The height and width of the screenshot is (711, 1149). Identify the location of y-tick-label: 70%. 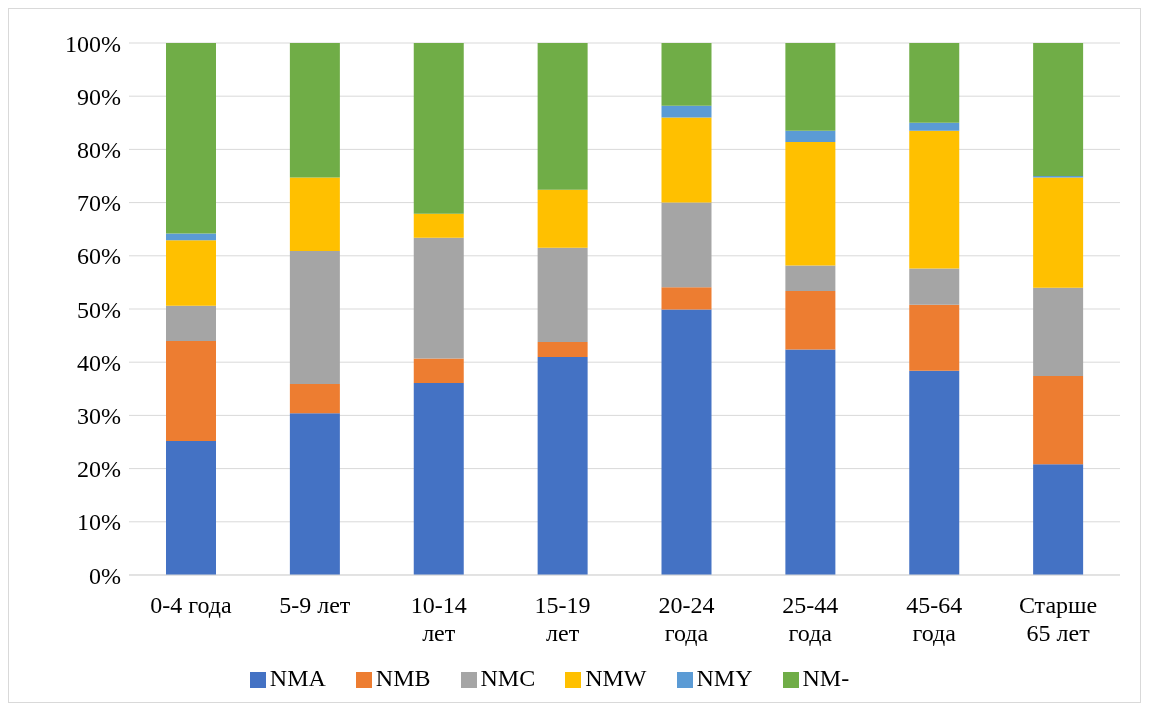
(99, 203).